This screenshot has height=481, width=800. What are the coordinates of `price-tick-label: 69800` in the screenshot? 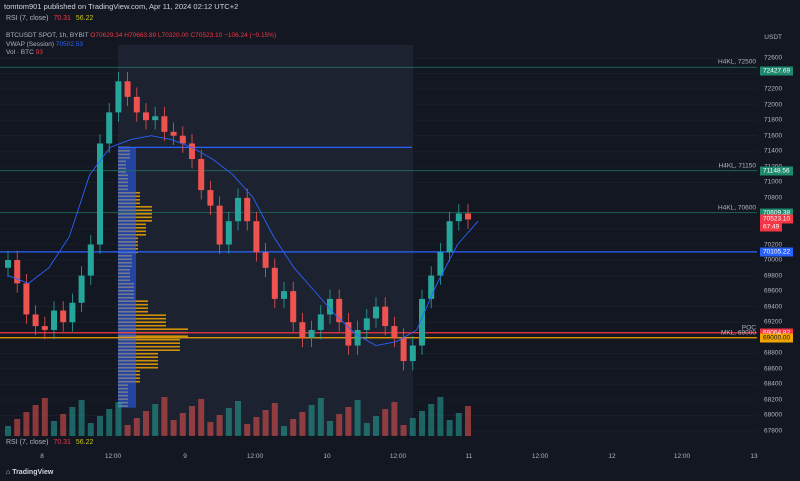 It's located at (773, 276).